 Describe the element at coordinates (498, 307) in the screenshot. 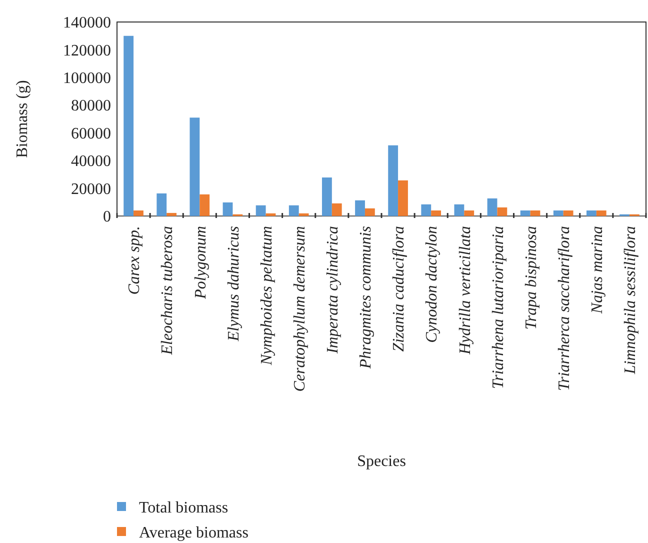

I see `x-tick-label: Triarrhena lutarioriparia` at that location.